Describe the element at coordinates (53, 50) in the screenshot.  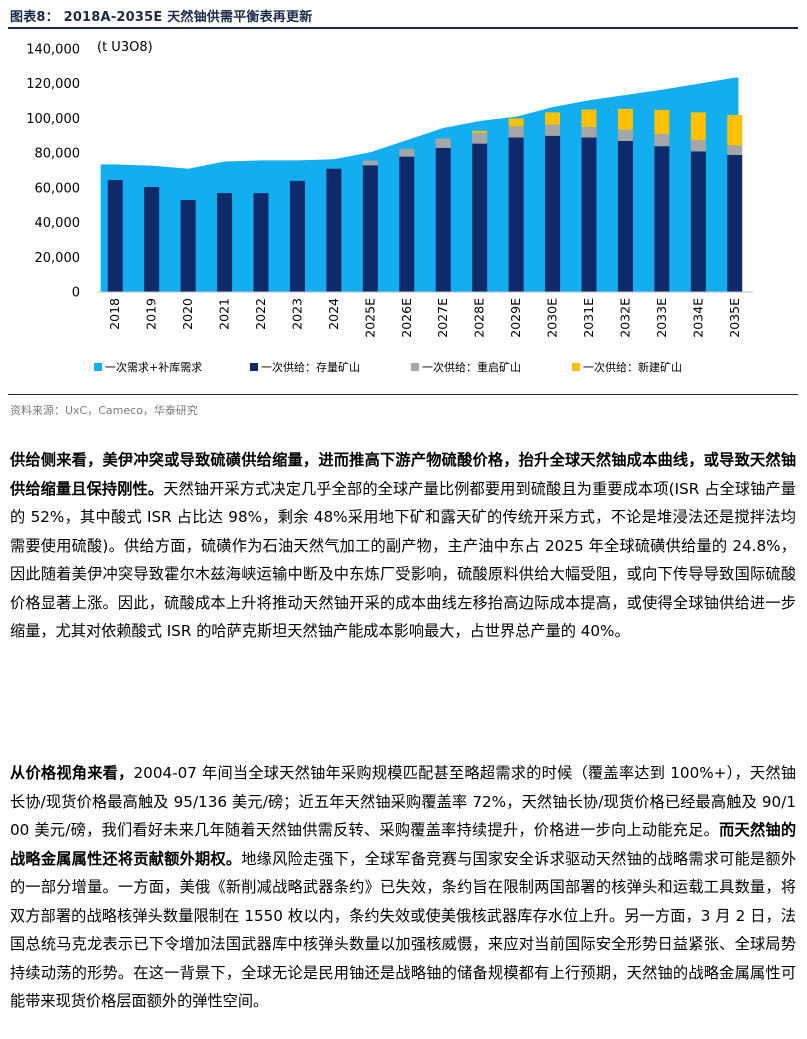
I see `y-tick-label: 140,000` at that location.